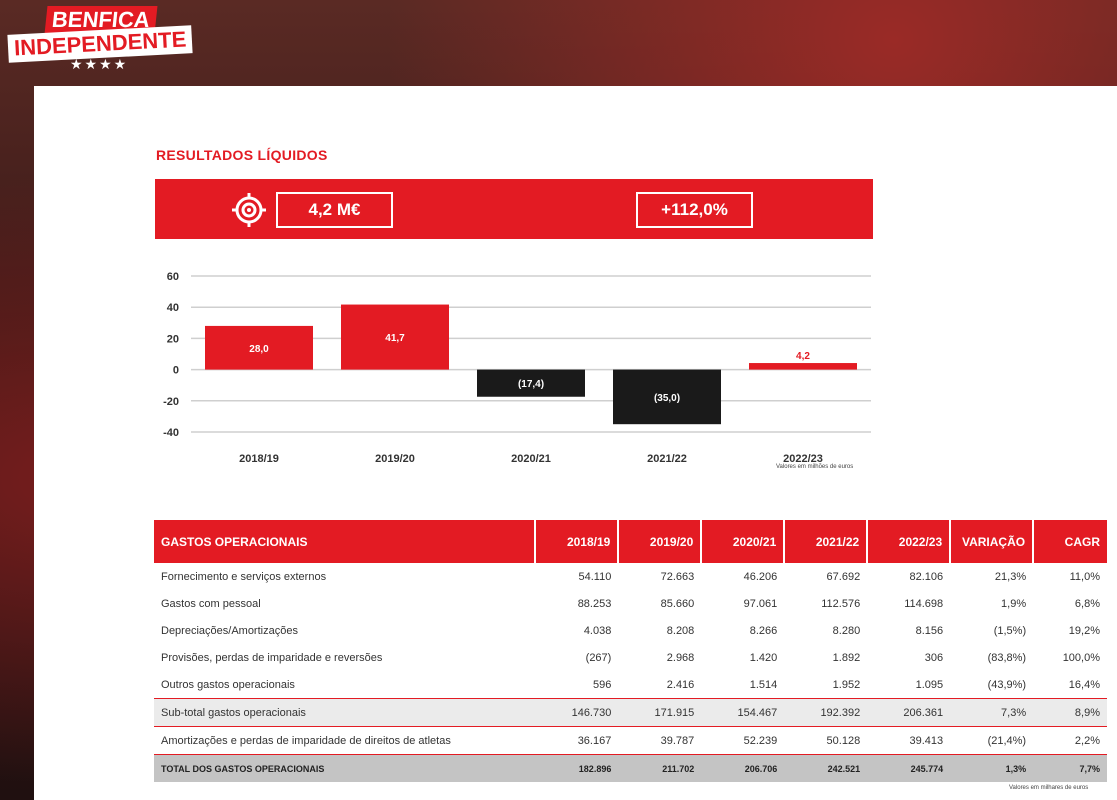 This screenshot has height=800, width=1117. Describe the element at coordinates (743, 541) in the screenshot. I see `table-header-2020-21: 2020/21` at that location.